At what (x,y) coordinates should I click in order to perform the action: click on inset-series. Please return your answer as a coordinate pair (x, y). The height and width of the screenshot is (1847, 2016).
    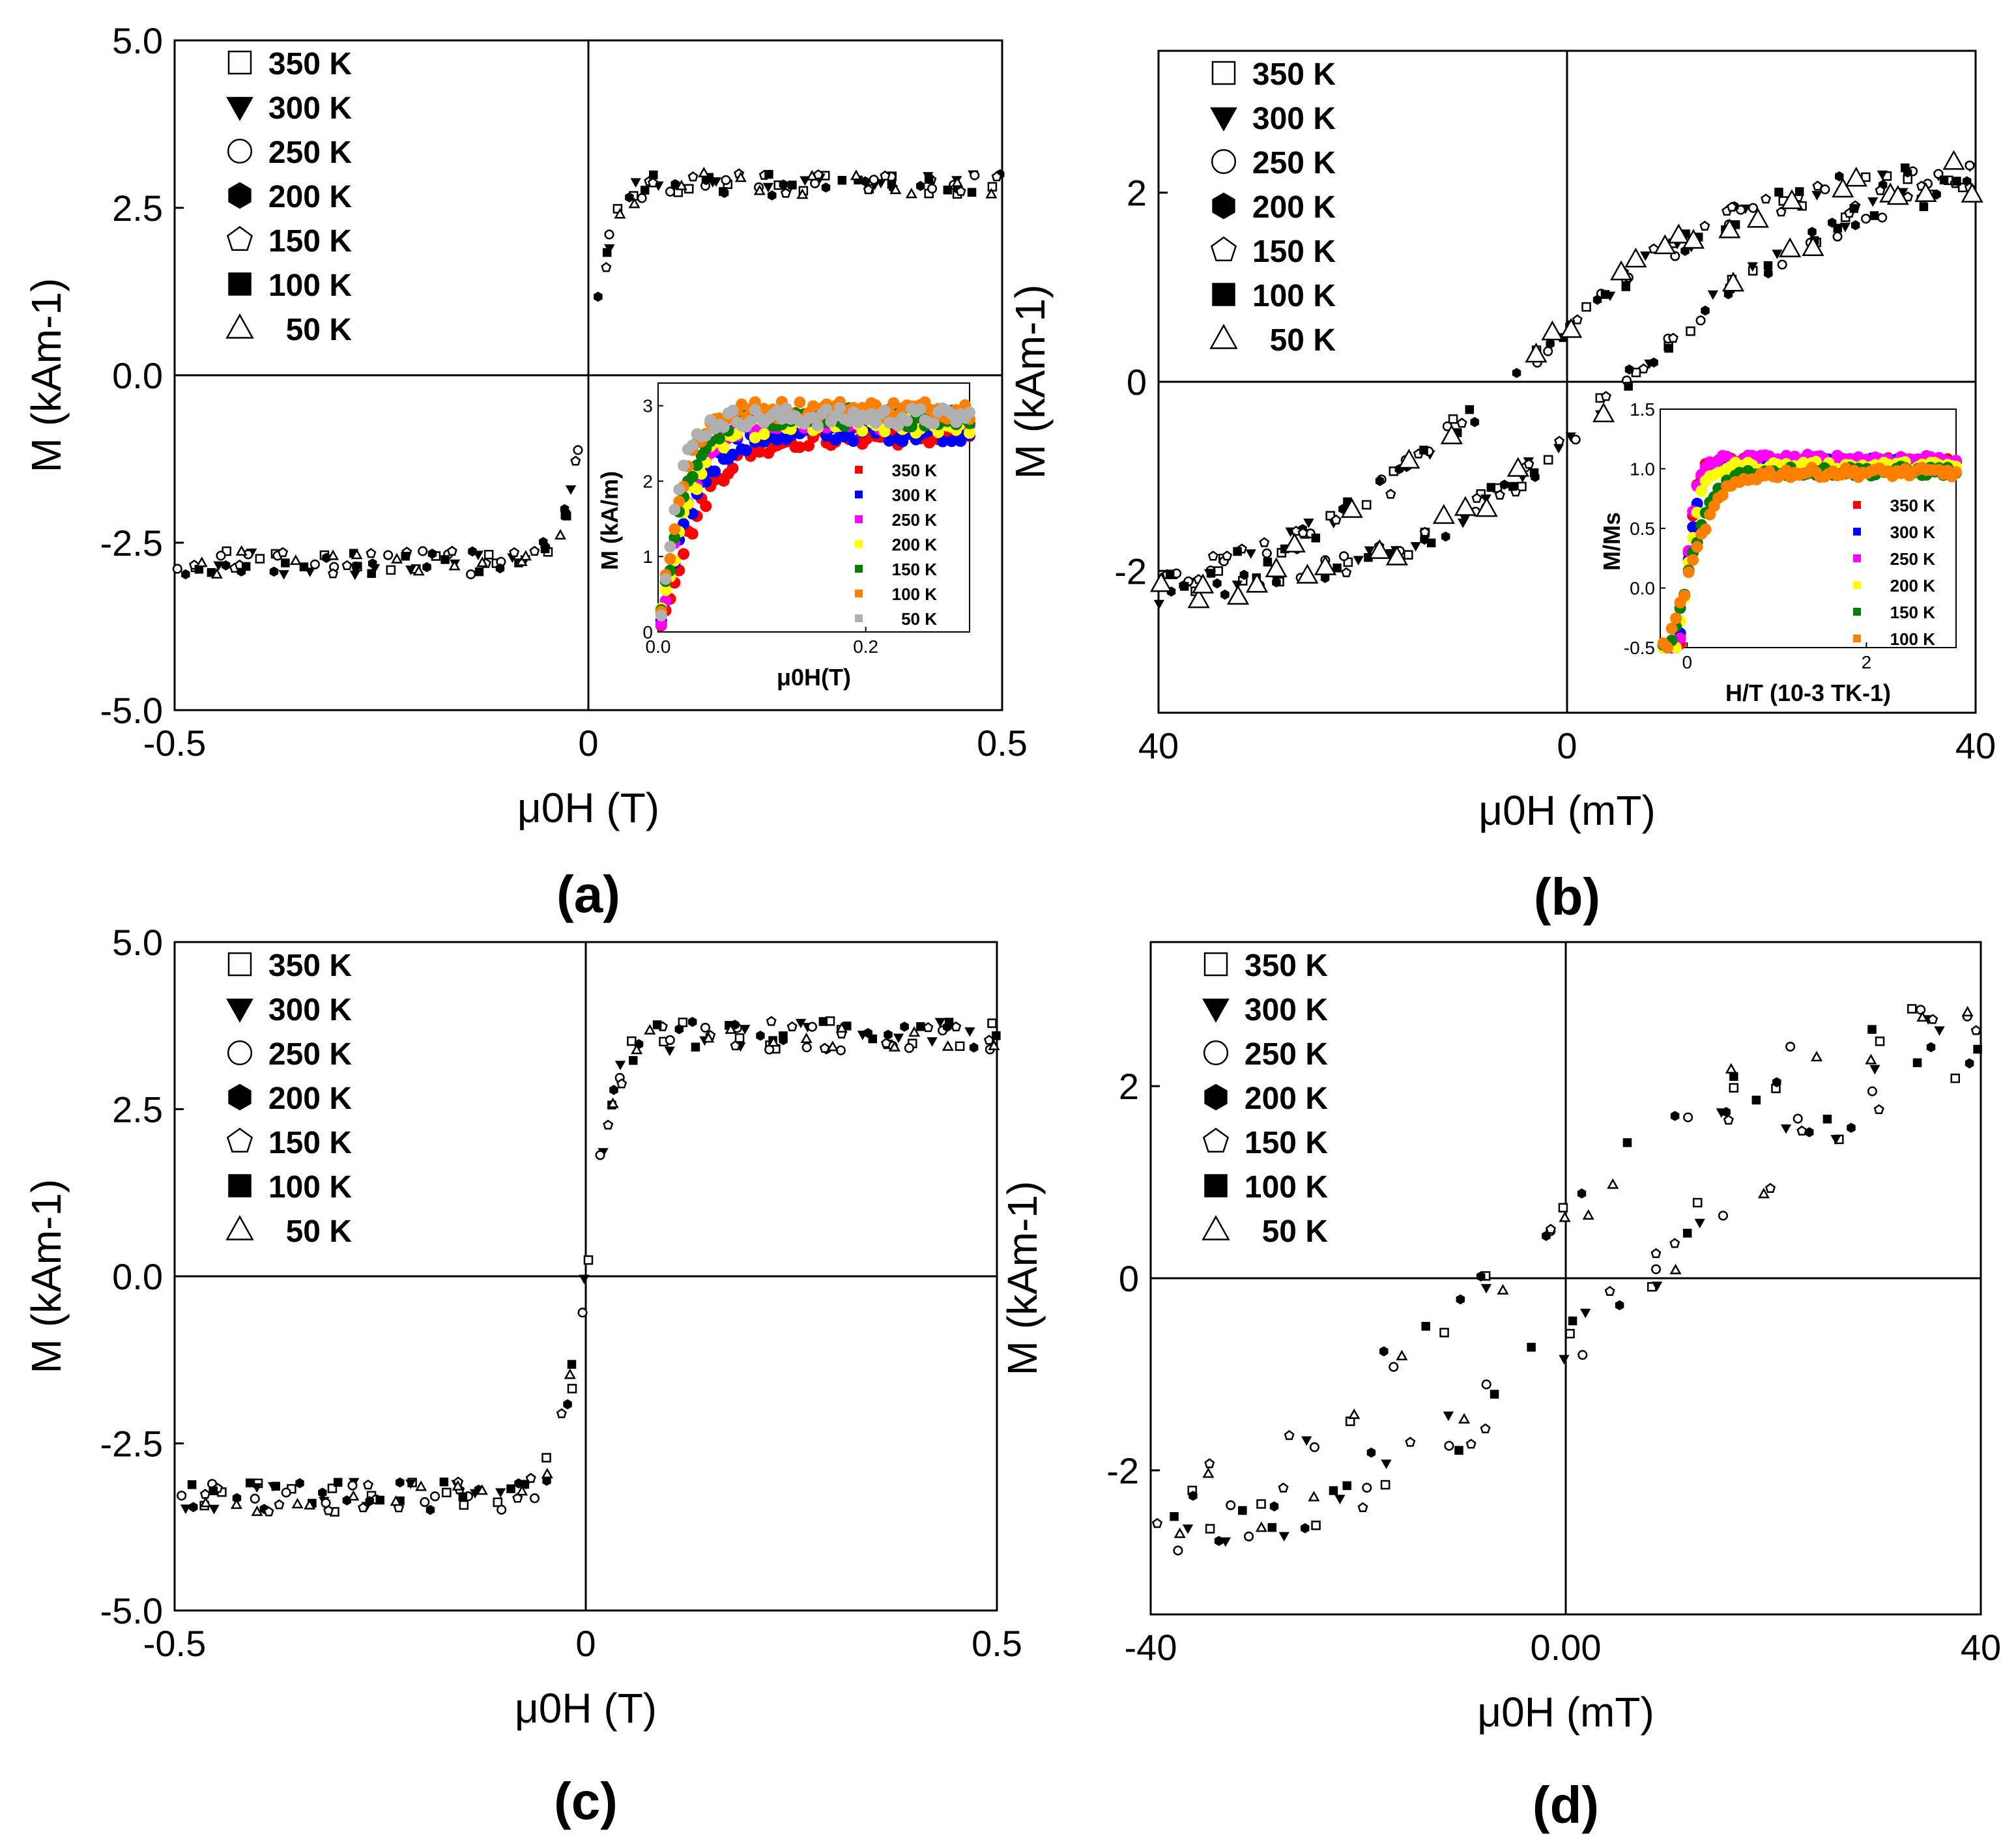
    Looking at the image, I should click on (1810, 550).